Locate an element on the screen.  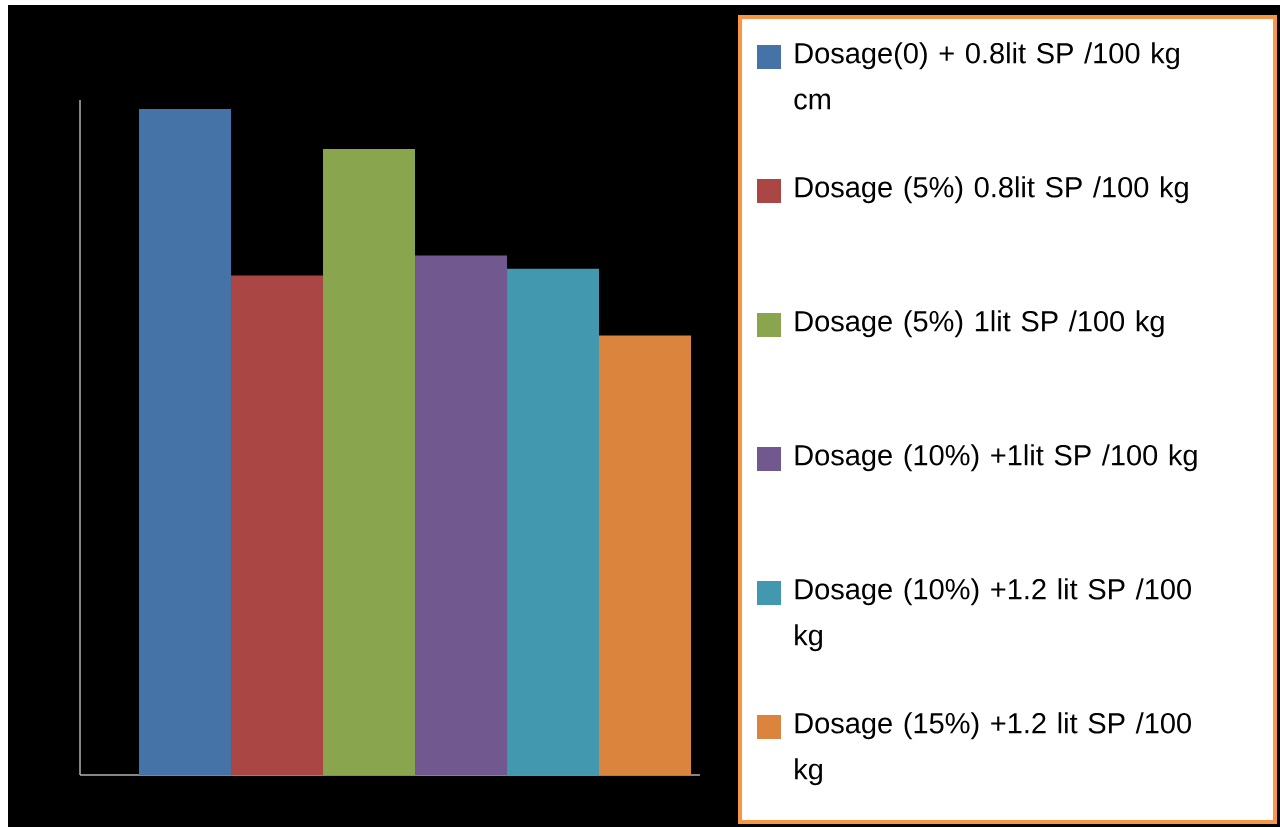
legend-label: Dosage (10%) +1.2 lit SP /100 kg is located at coordinates (993, 615).